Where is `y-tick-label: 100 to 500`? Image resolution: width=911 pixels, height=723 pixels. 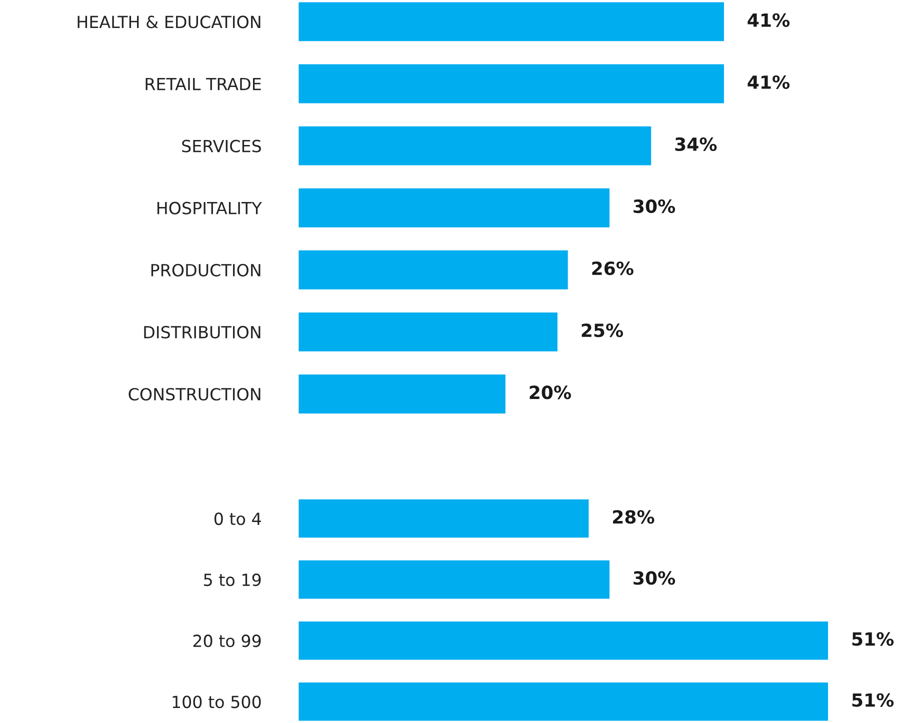 y-tick-label: 100 to 500 is located at coordinates (216, 702).